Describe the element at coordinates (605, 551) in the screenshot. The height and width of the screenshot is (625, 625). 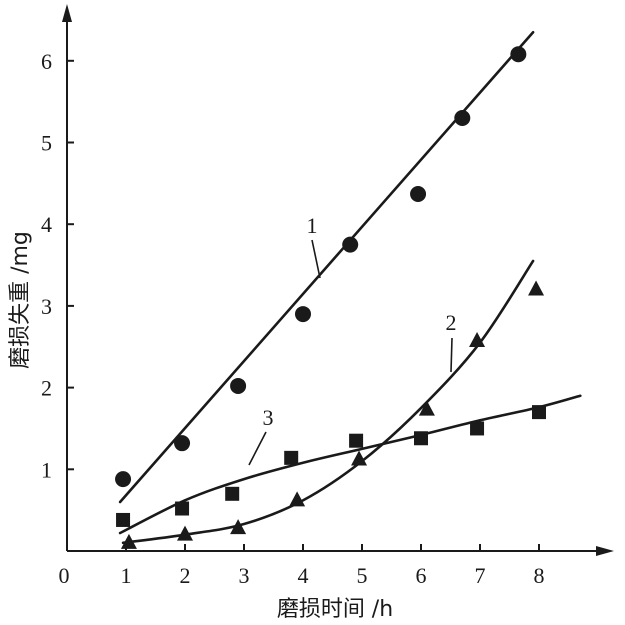
I see `x-axis-arrow-icon` at that location.